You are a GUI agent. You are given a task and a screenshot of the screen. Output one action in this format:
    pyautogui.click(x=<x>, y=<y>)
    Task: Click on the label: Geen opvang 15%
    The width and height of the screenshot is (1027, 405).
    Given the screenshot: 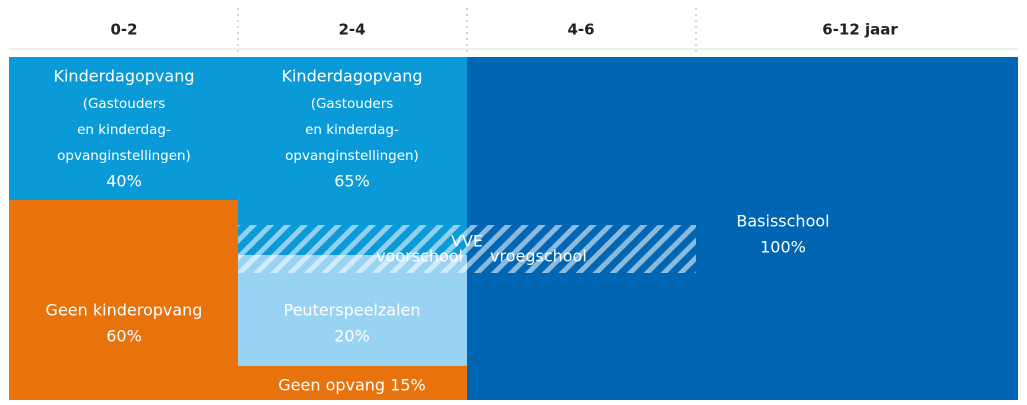 What is the action you would take?
    pyautogui.click(x=351, y=385)
    